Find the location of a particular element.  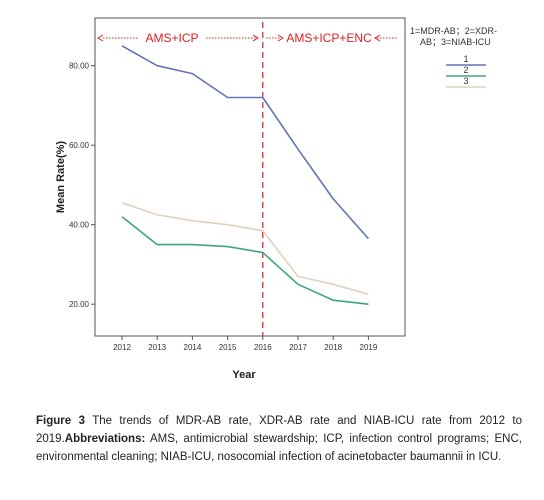

annotation-ams-icp-enc: AMS+ICP+ENC is located at coordinates (331, 38).